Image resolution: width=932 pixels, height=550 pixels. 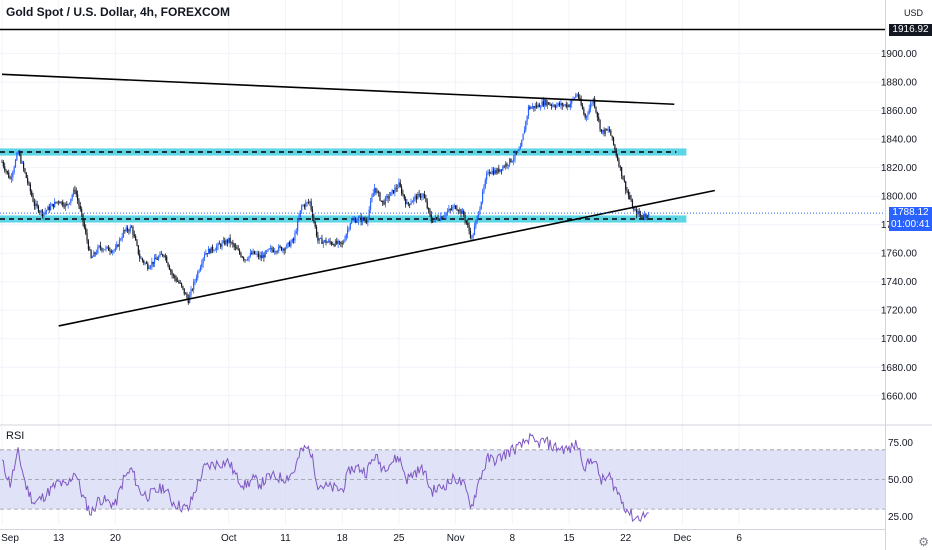 I want to click on price-tick-label: 1700.00, so click(x=899, y=339).